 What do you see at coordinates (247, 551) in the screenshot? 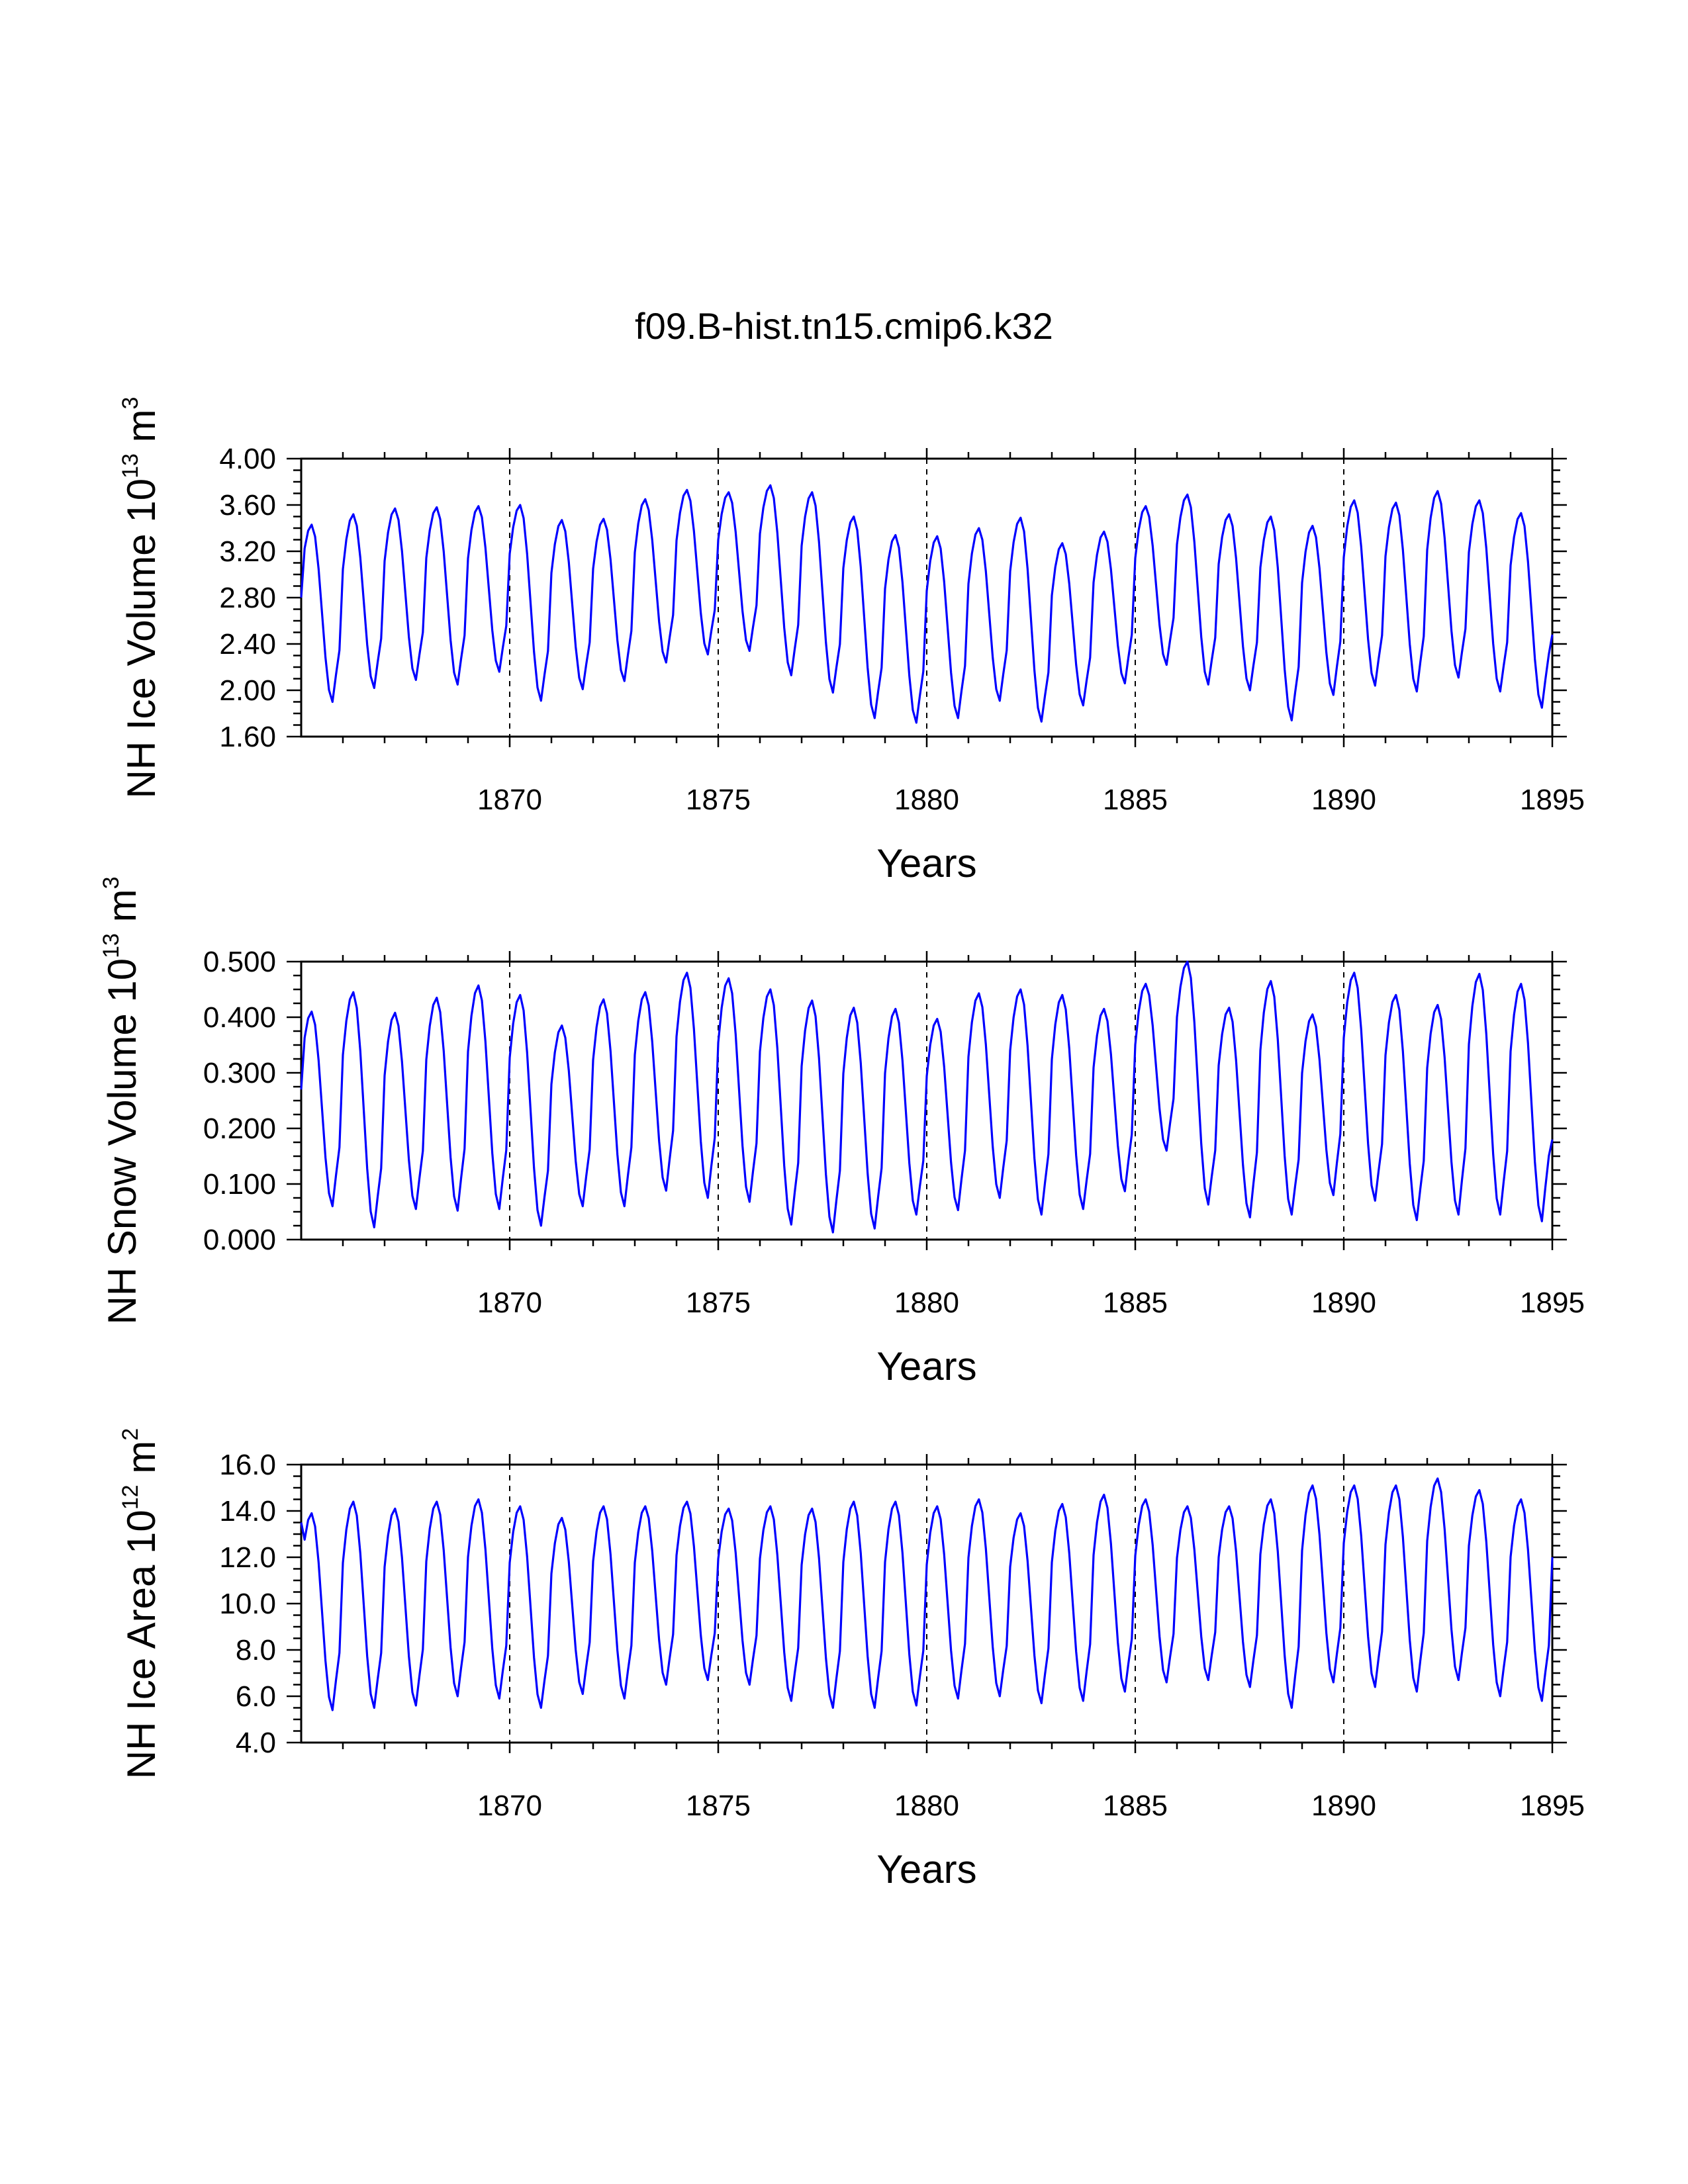
I see `y-tick-label-ice-volume: 3.20` at bounding box center [247, 551].